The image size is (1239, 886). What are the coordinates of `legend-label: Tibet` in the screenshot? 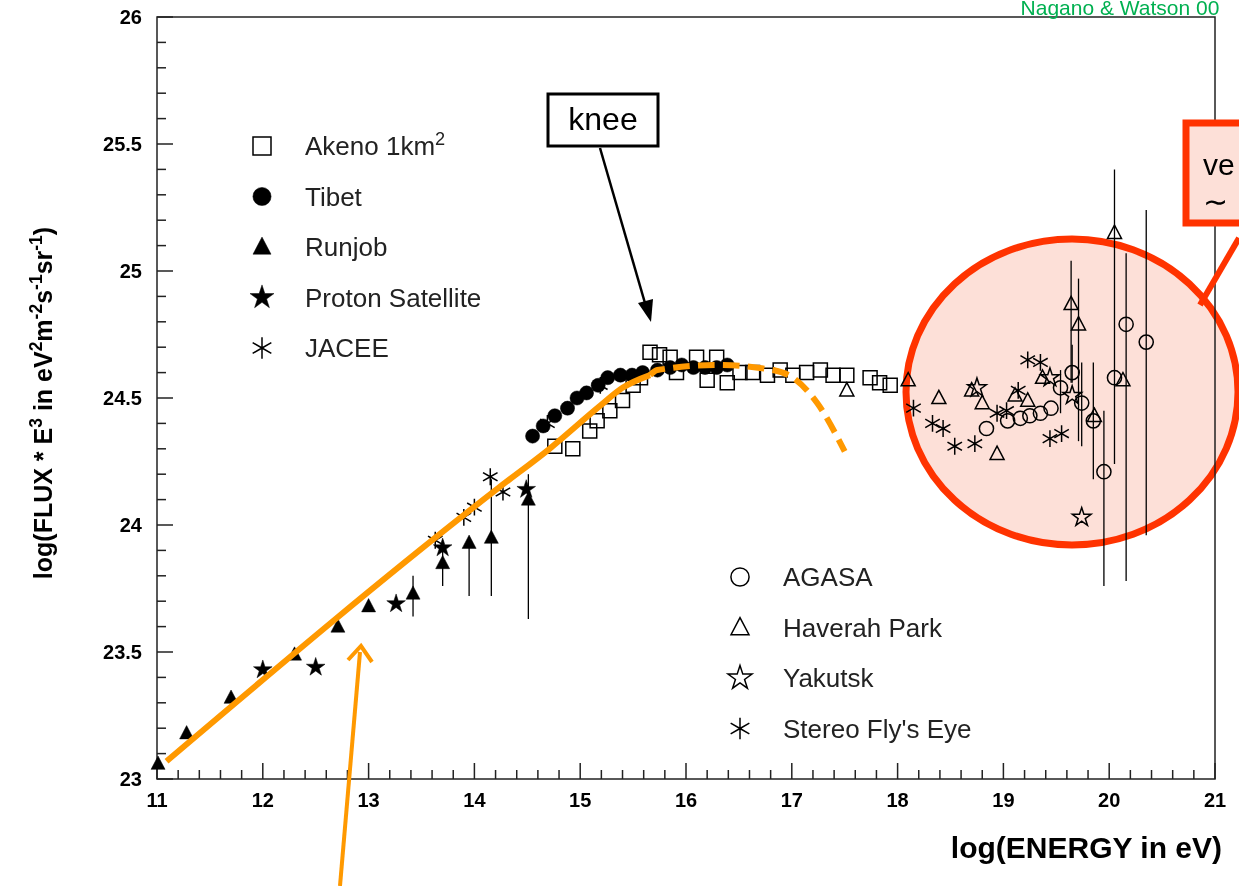 It's located at (334, 196).